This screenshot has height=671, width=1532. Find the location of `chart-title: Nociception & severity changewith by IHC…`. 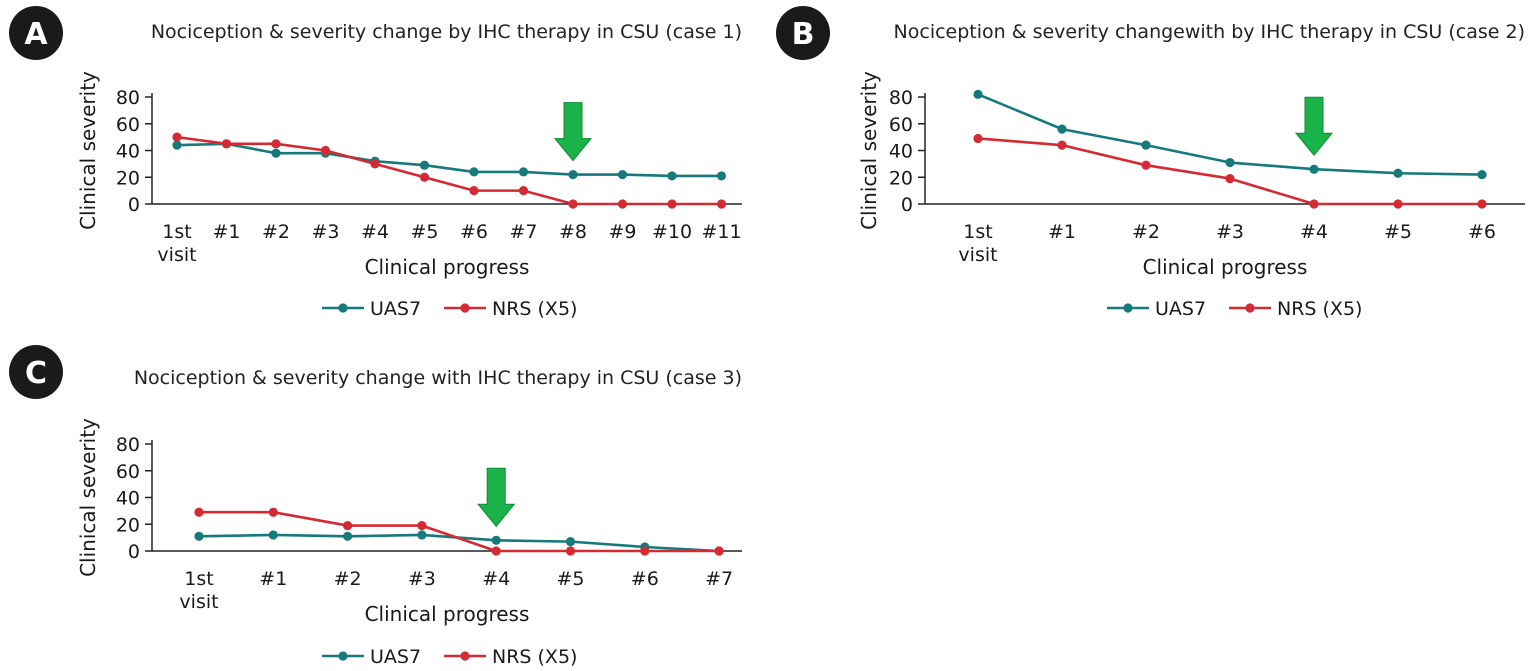

chart-title: Nociception & severity changewith by IHC… is located at coordinates (1209, 32).